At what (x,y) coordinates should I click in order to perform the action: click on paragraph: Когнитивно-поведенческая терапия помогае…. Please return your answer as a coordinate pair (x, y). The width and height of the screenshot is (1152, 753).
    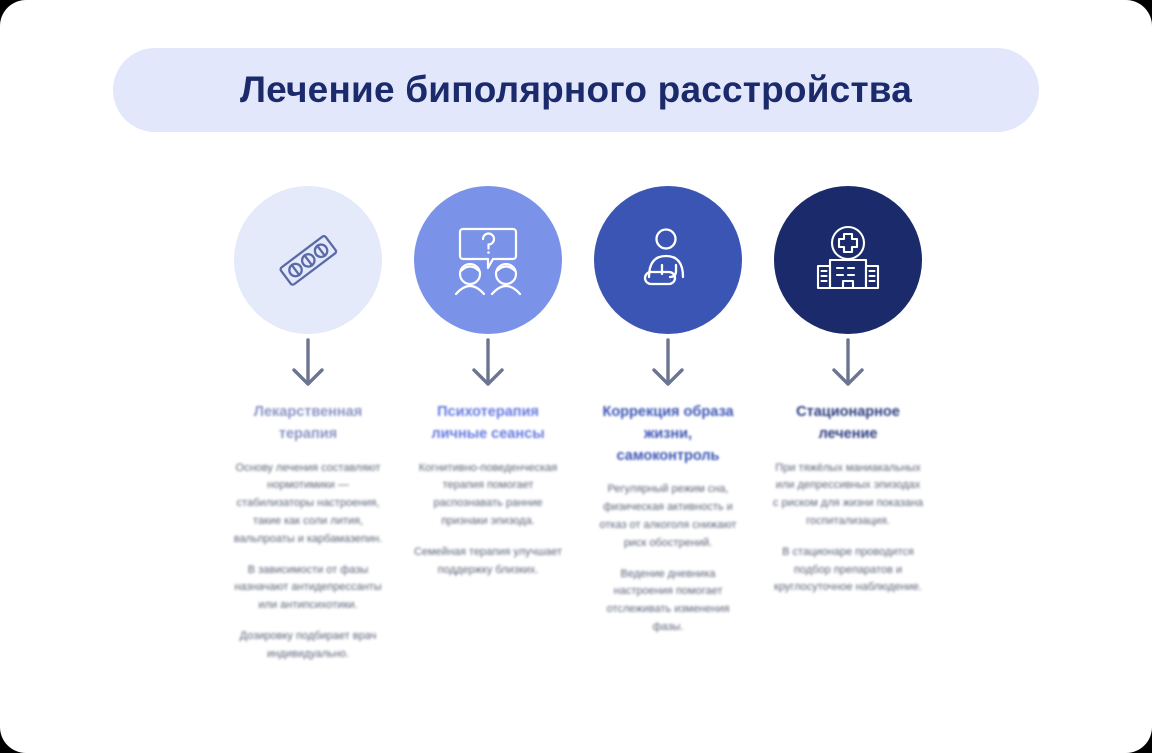
    Looking at the image, I should click on (488, 494).